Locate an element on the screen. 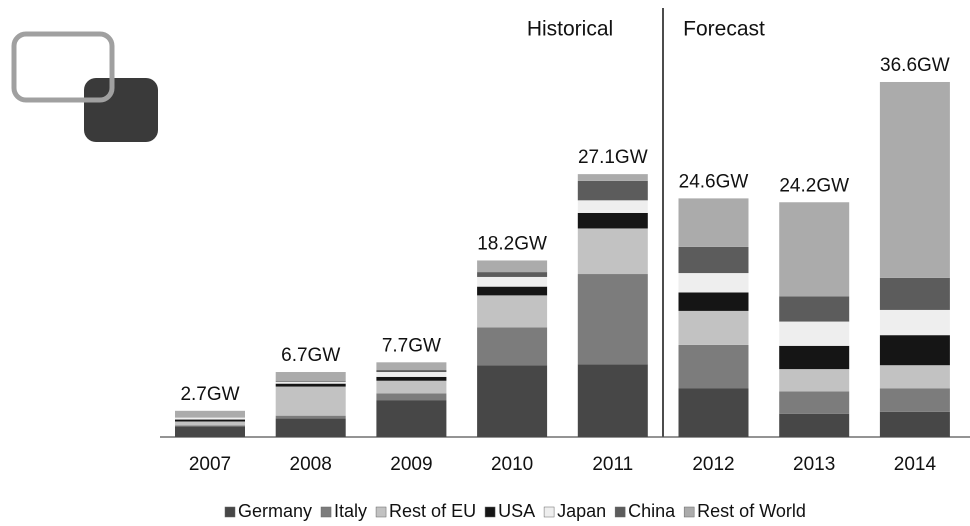 The height and width of the screenshot is (526, 970). total-label: 36.6GW is located at coordinates (915, 65).